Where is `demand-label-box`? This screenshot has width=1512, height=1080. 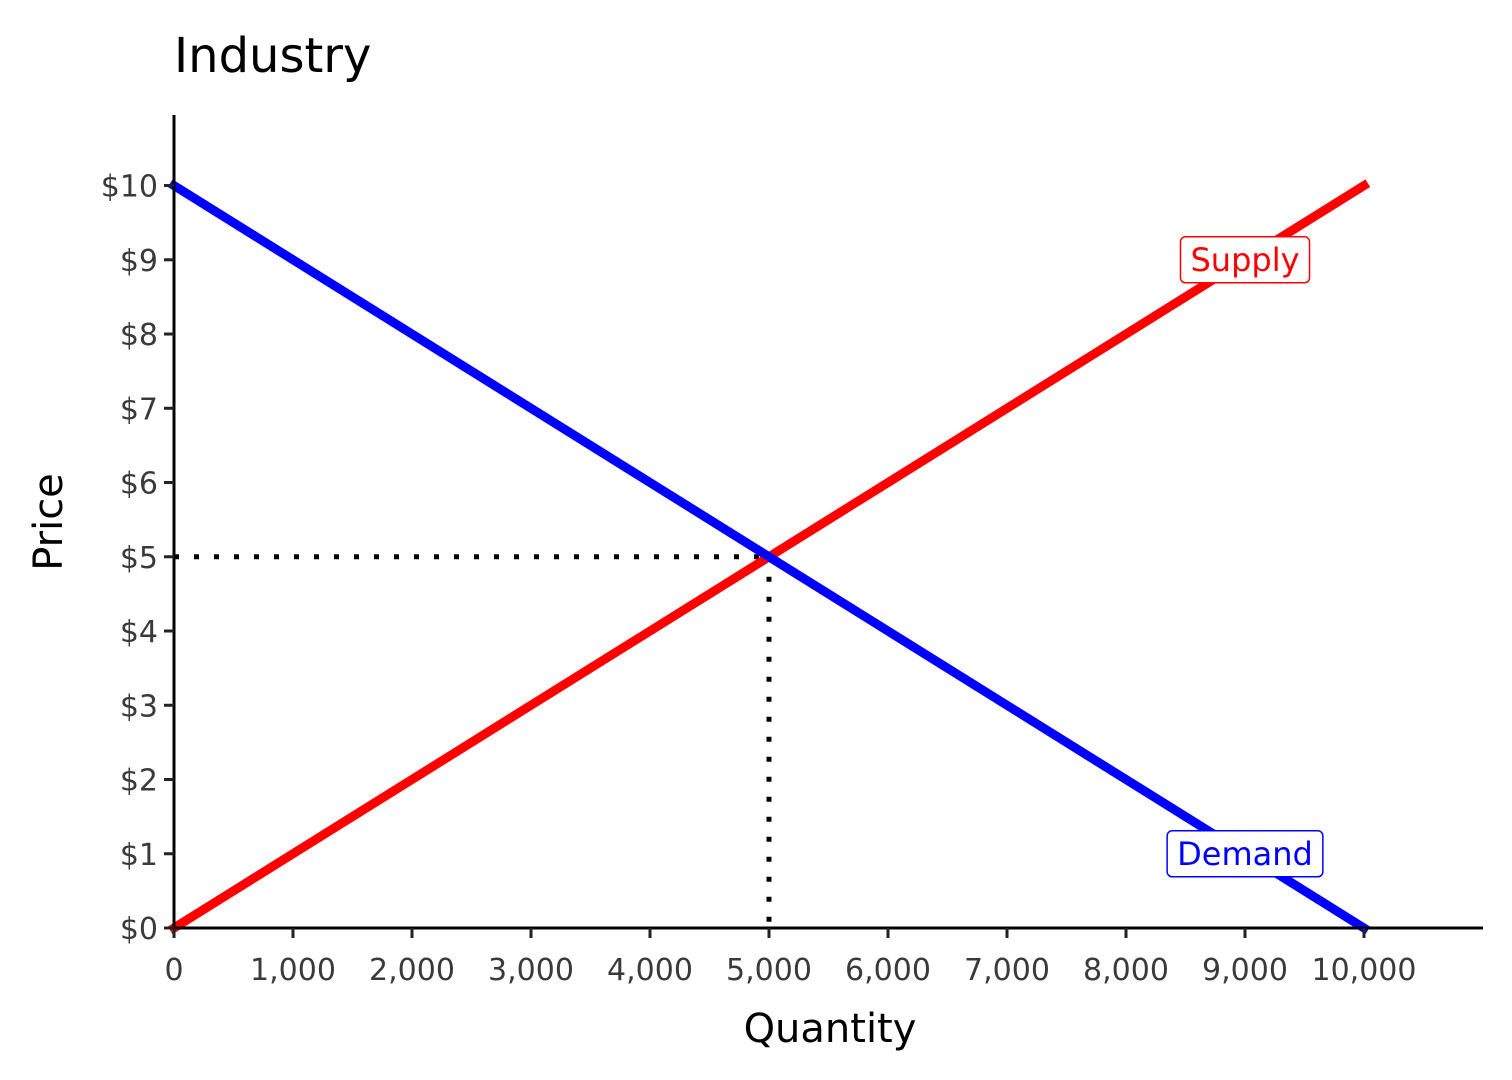
demand-label-box is located at coordinates (1245, 854).